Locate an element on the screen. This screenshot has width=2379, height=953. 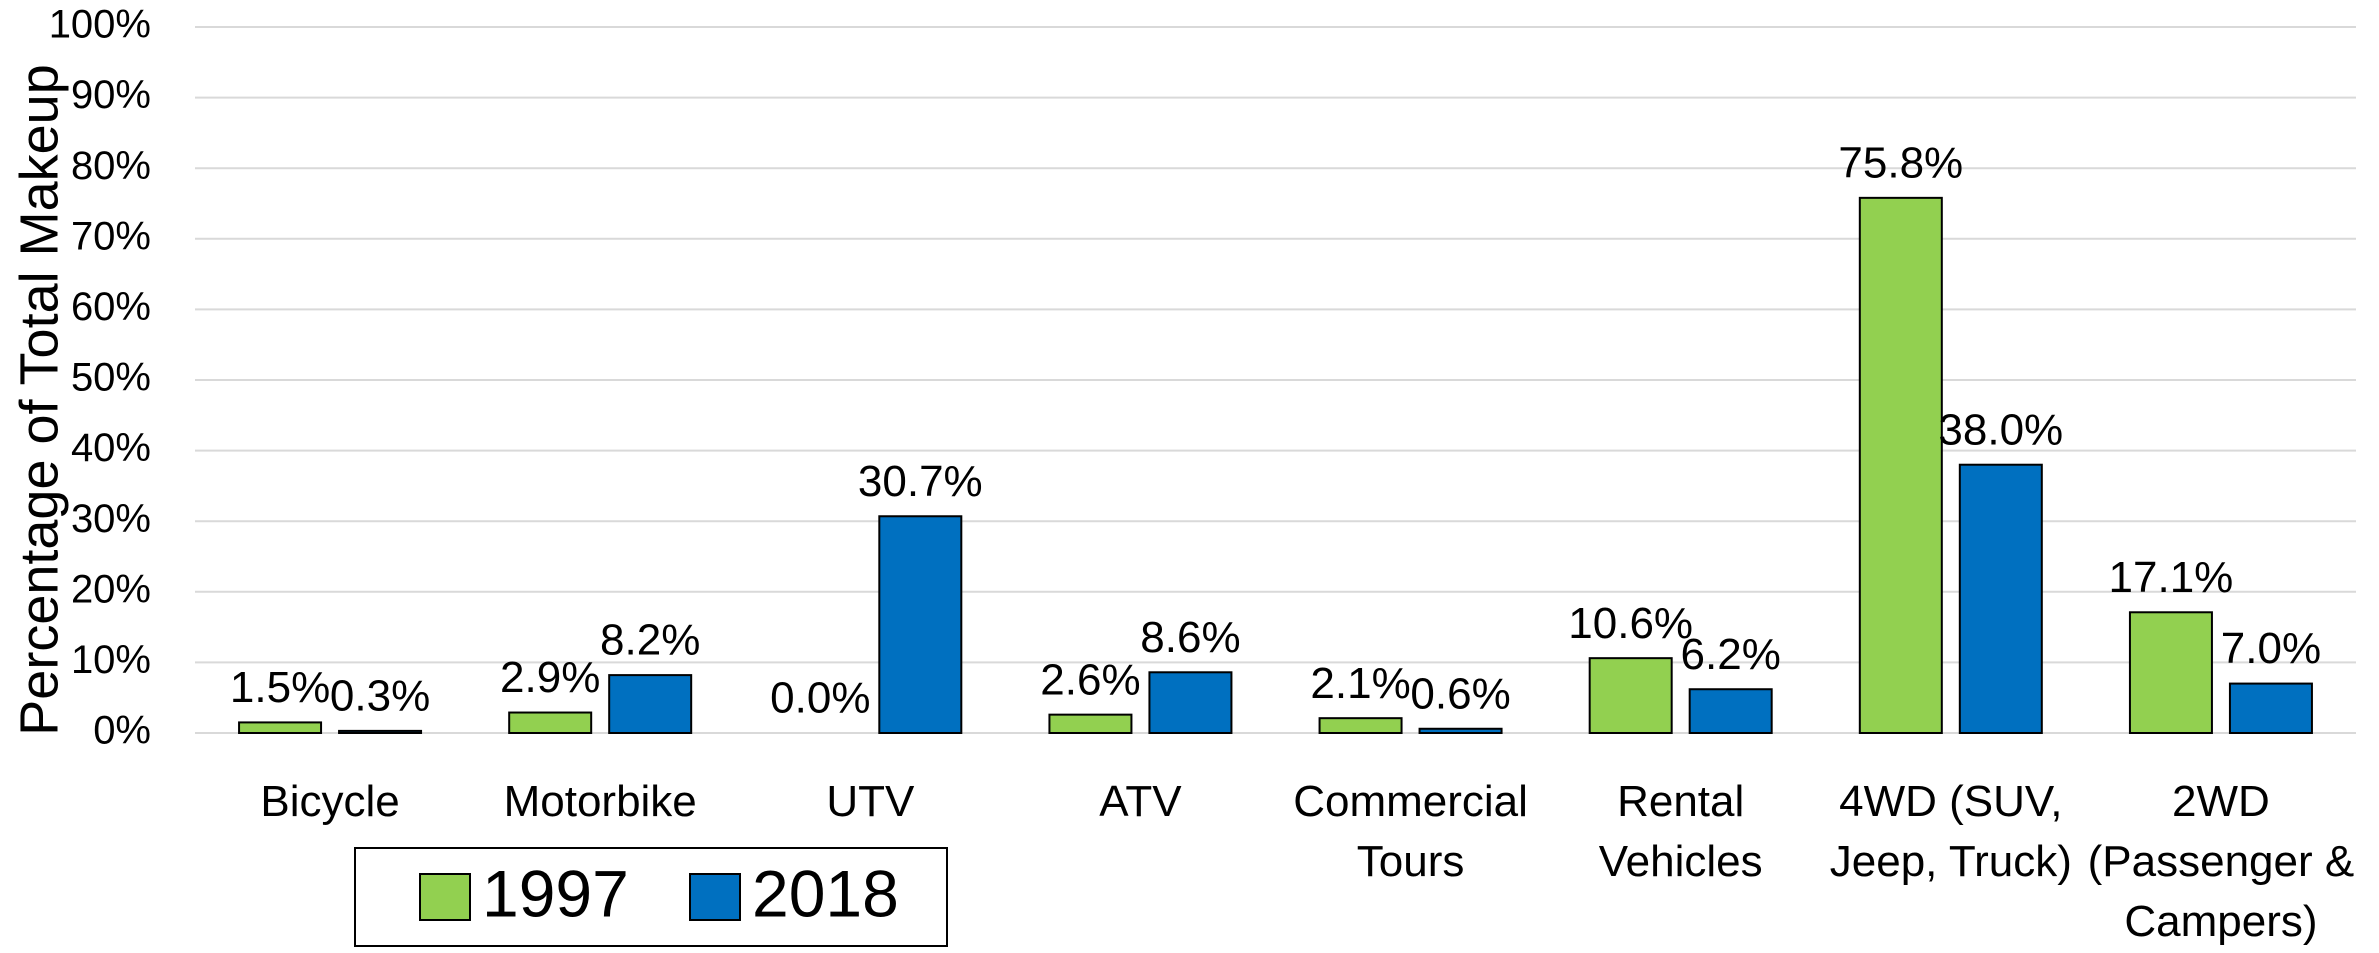
x-tick-label: 4WD (SUV, Jeep, Truck) is located at coordinates (1950, 831).